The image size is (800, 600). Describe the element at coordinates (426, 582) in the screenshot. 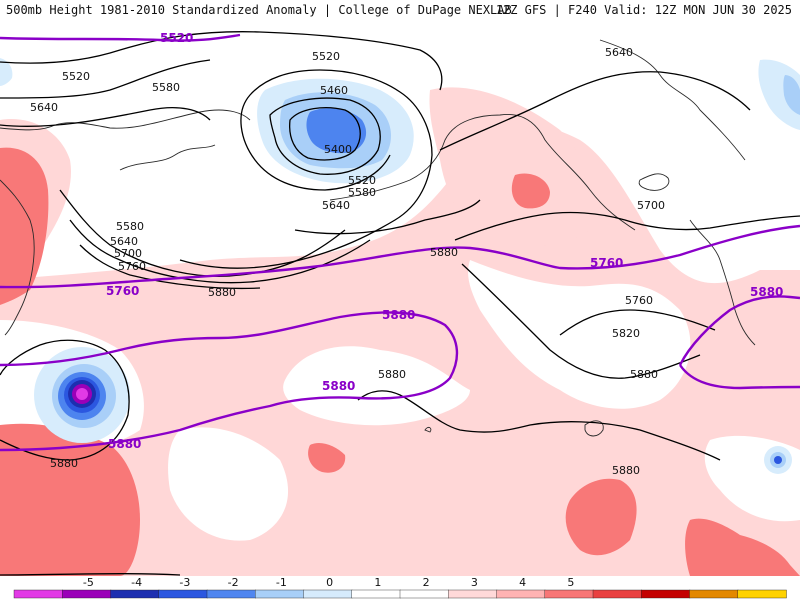

I see `legend-tick-label: 2` at that location.